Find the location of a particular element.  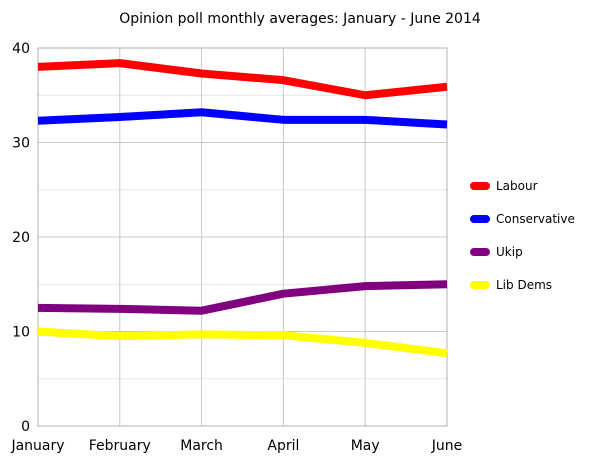

y-tick-label: 10 is located at coordinates (21, 333).